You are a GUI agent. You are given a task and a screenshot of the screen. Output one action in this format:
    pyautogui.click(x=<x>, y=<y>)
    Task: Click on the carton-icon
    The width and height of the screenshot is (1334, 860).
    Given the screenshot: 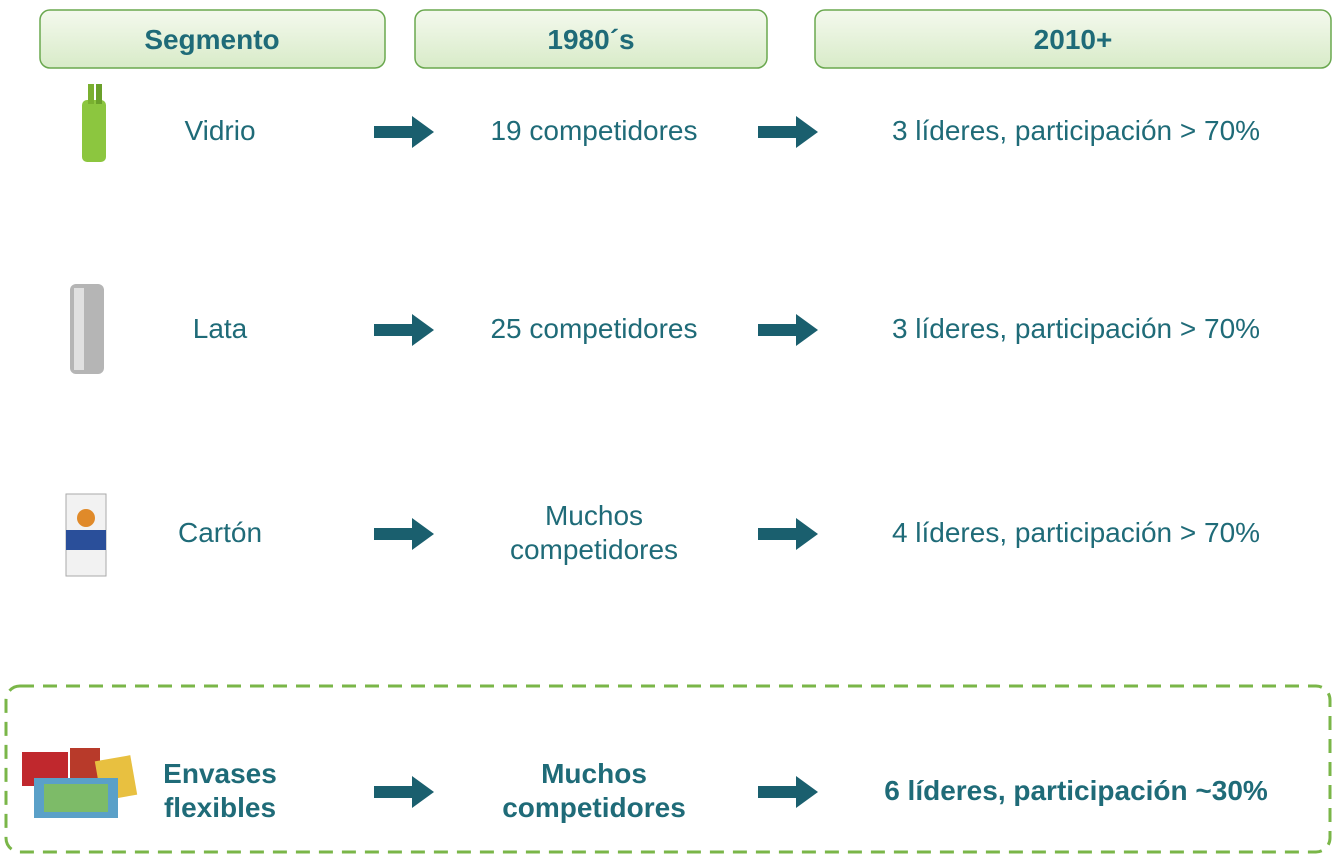 What is the action you would take?
    pyautogui.click(x=86, y=535)
    